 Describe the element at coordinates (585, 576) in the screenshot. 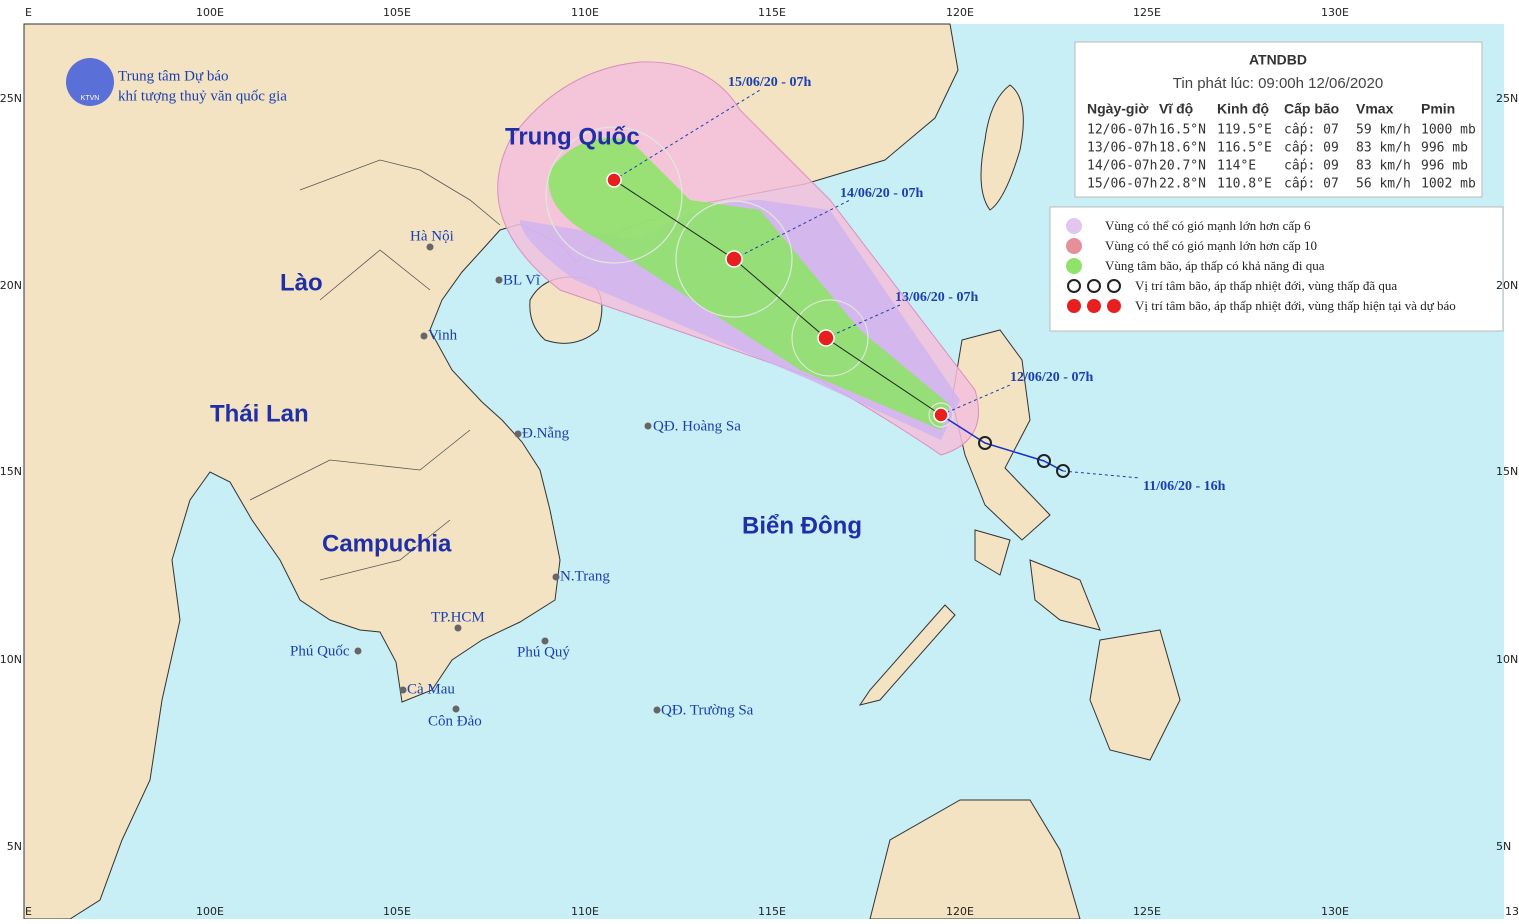

I see `place-label: N.Trang` at that location.